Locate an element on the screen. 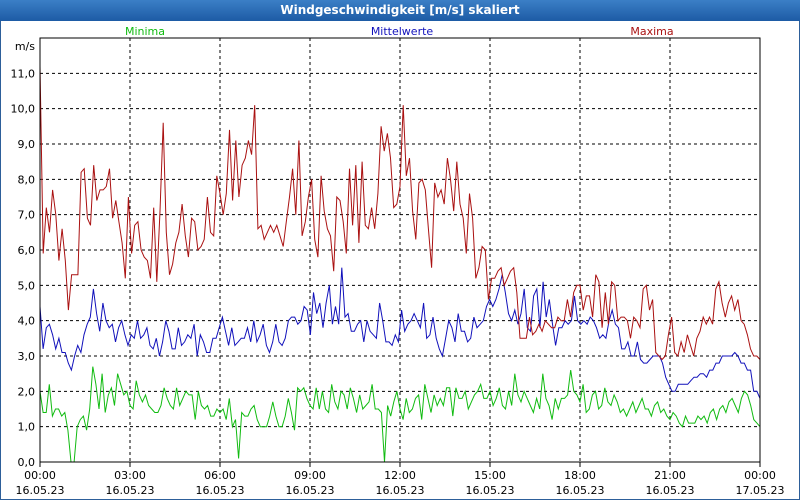  y-tick-label: 6,0 is located at coordinates (27, 250).